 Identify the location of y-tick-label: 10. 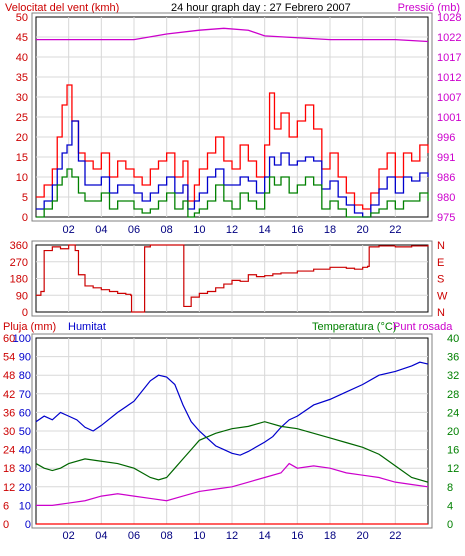
(22, 178).